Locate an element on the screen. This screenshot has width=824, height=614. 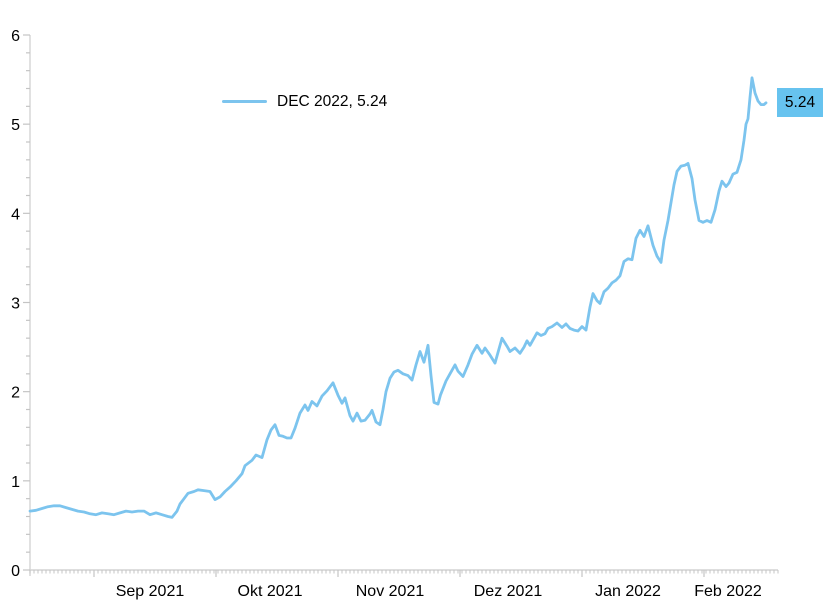
x-tick-label: Jan 2022 is located at coordinates (628, 591).